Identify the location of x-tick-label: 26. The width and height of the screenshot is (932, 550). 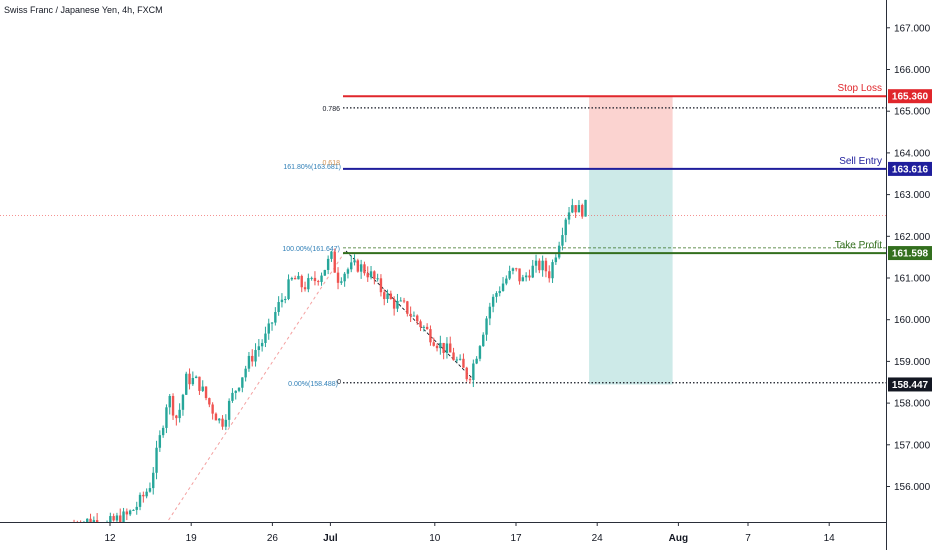
(273, 538).